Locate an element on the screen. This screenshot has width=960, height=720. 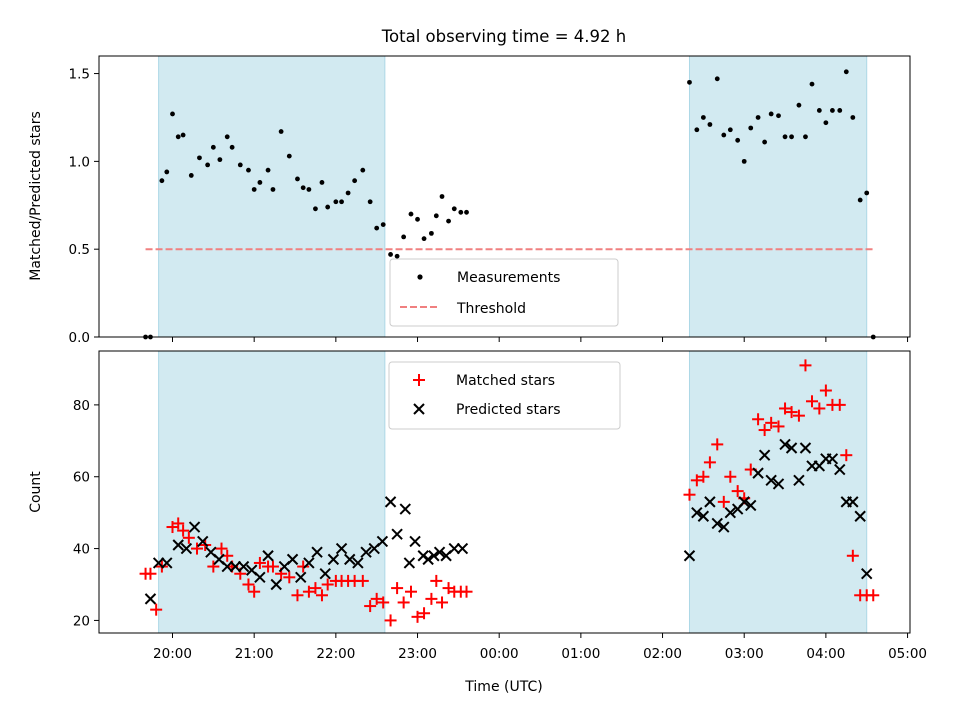
top-legend: Measurements Threshold is located at coordinates (504, 292).